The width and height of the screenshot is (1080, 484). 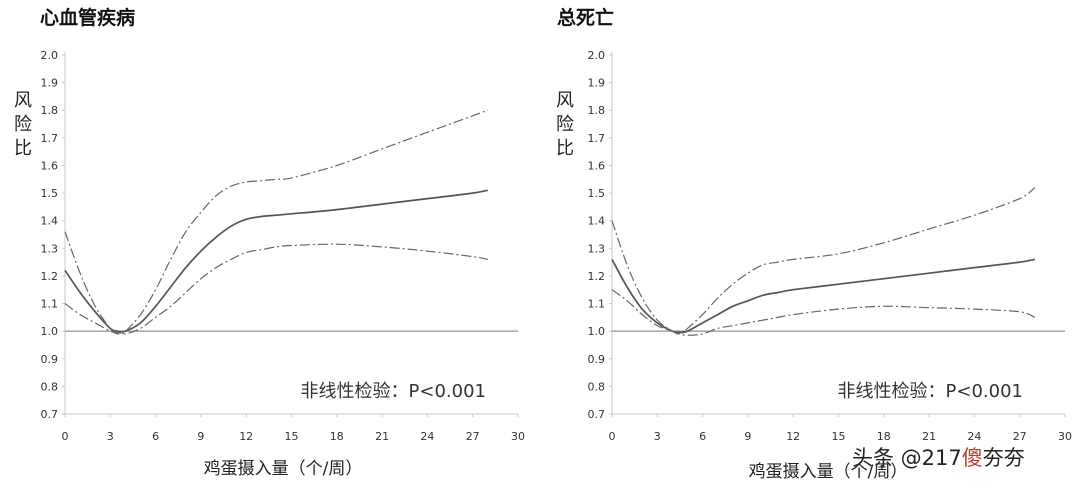 I want to click on chart-title: 心血管疾病, so click(x=87, y=17).